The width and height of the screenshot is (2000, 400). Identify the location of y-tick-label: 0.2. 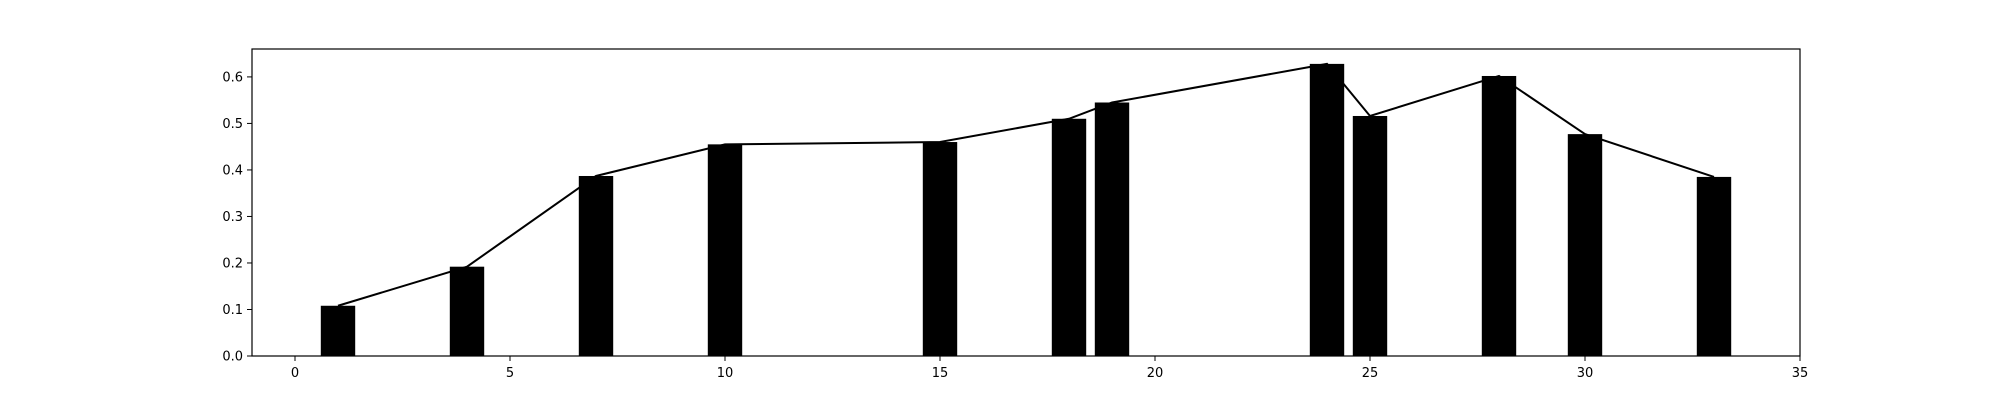
(232, 263).